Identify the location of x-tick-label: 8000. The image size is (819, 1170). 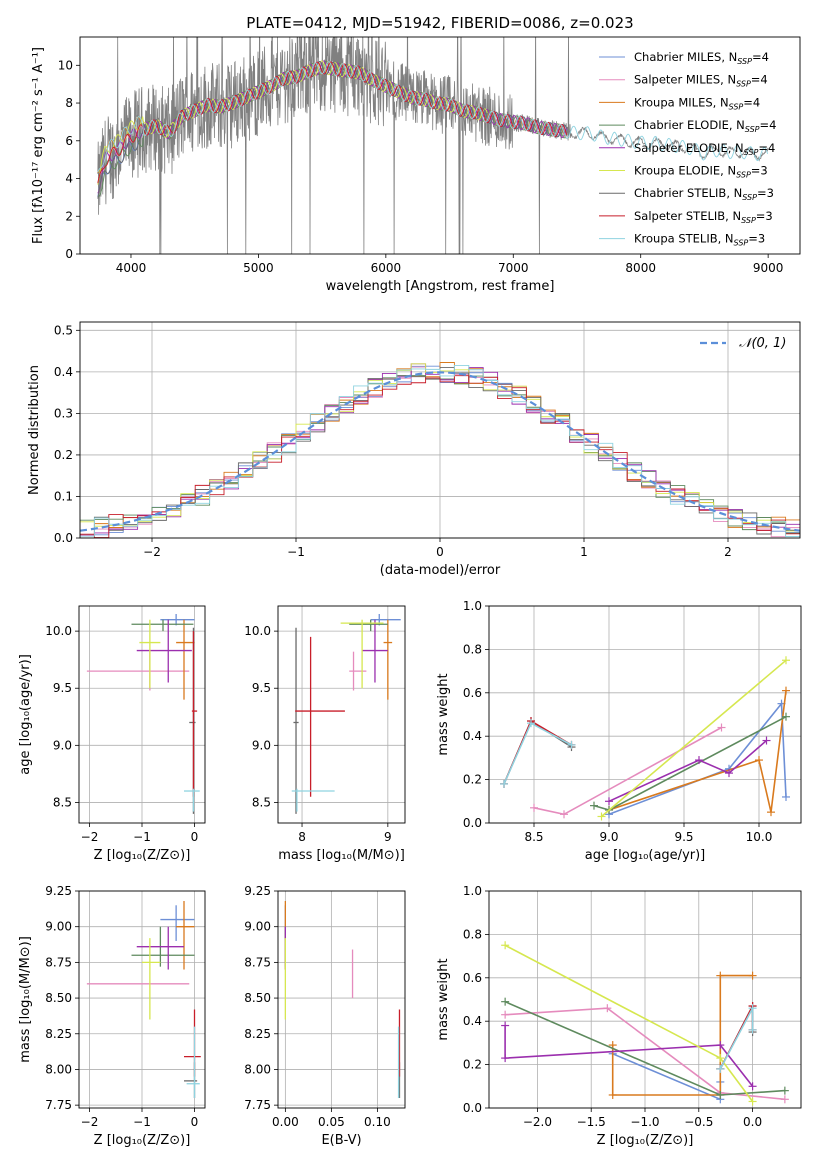
(640, 268).